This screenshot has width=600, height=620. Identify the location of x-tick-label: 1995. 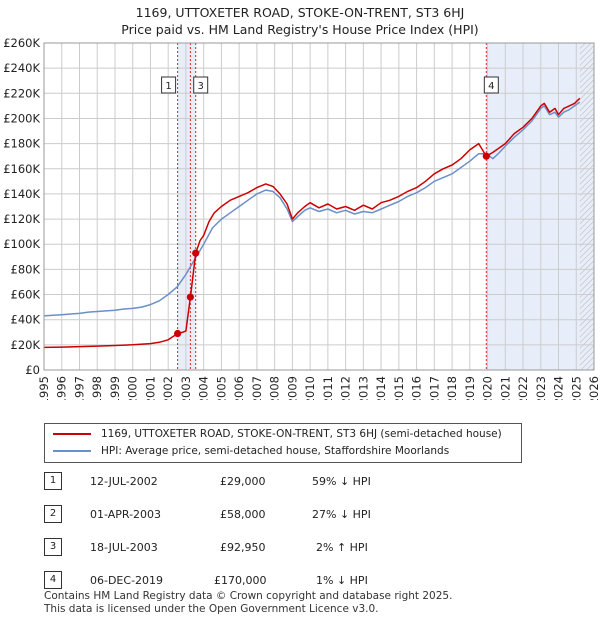
(44, 388).